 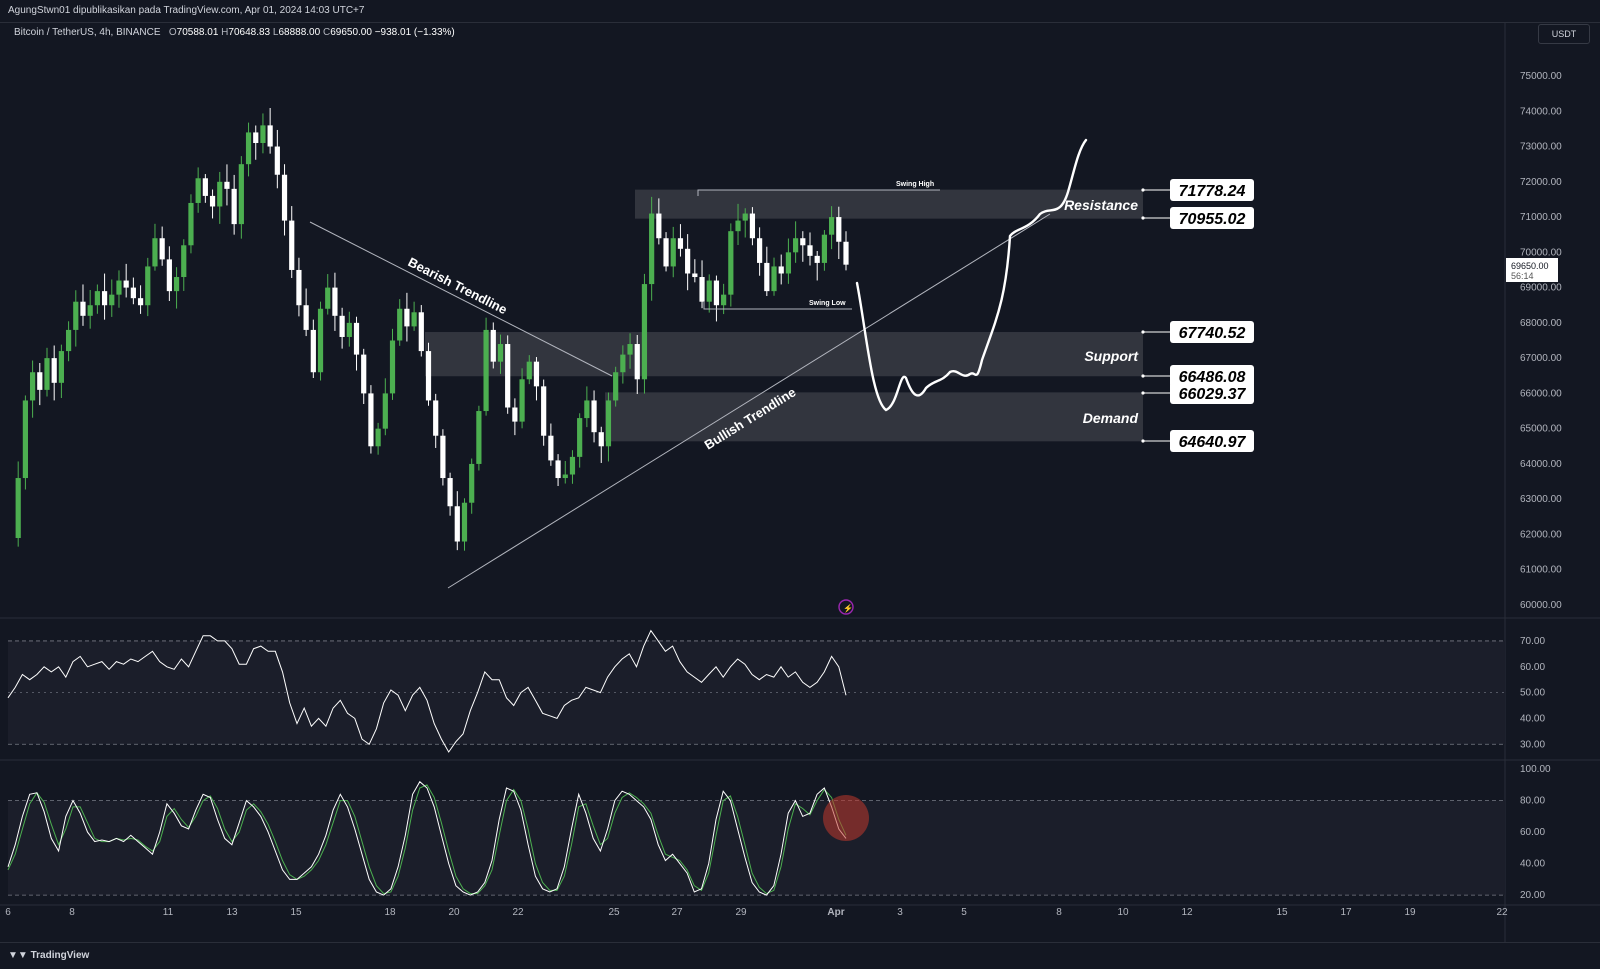 I want to click on bullish-trendline, so click(x=749, y=401).